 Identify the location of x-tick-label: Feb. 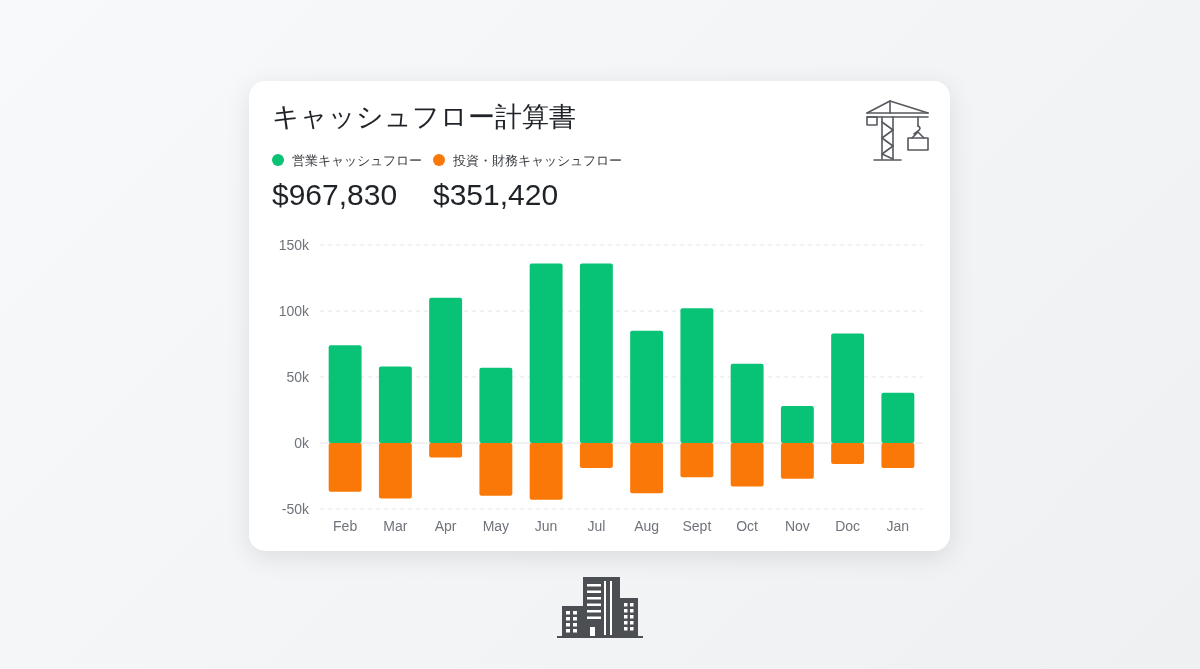
(345, 526).